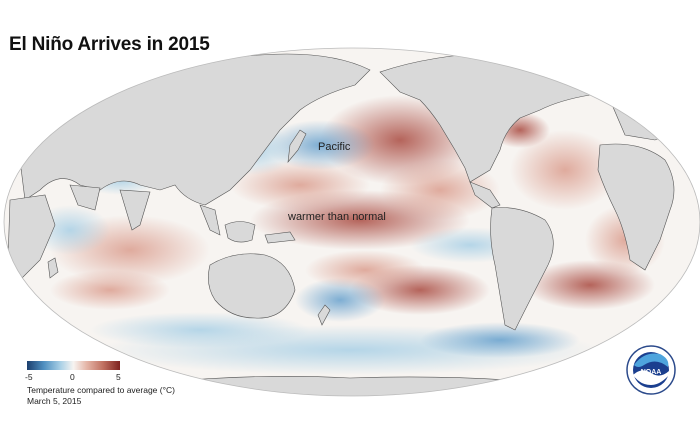 Image resolution: width=700 pixels, height=444 pixels. What do you see at coordinates (636, 207) in the screenshot?
I see `africa-west` at bounding box center [636, 207].